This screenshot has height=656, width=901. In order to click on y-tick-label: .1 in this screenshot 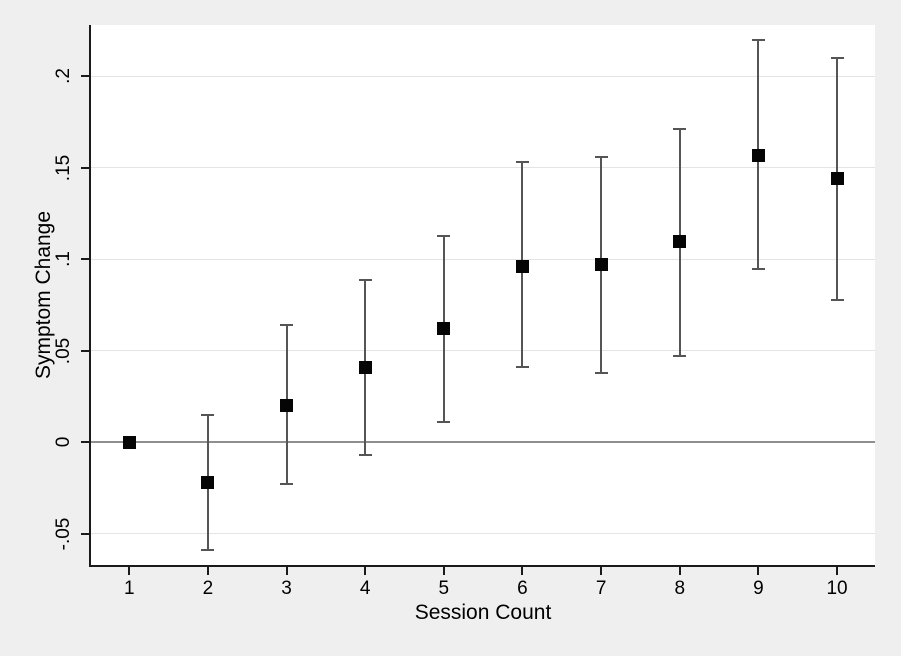, I will do `click(63, 259)`.